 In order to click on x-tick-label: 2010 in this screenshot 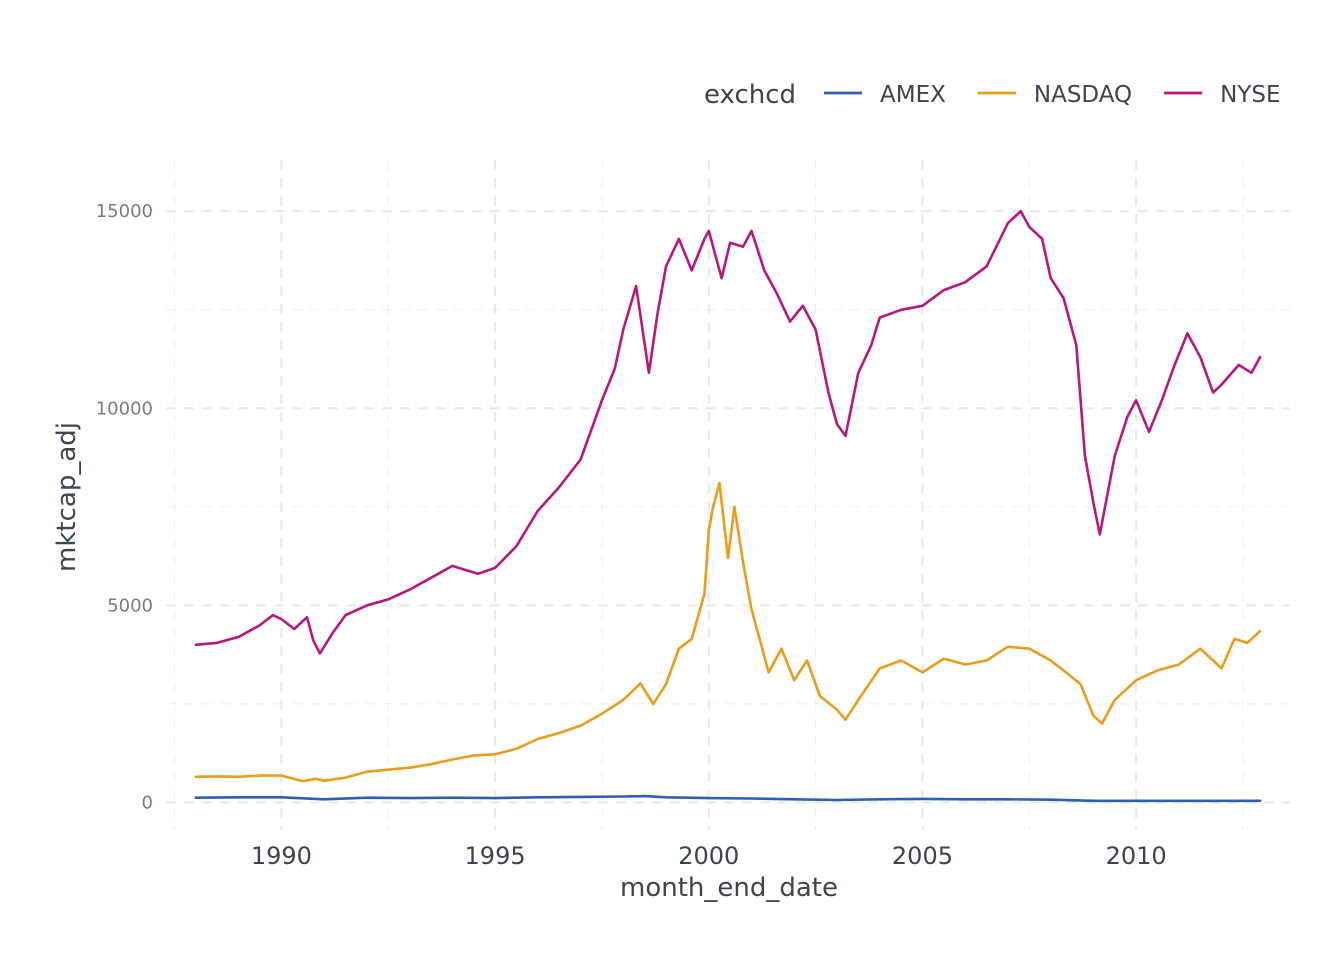, I will do `click(1136, 856)`.